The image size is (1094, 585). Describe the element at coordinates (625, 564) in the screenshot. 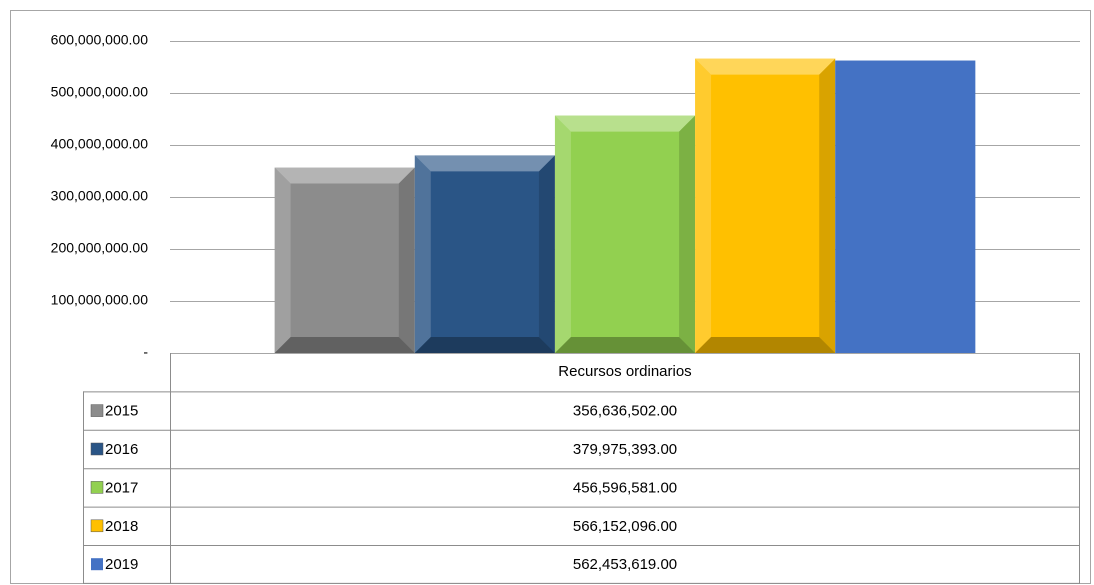

I see `table-value: 562,453,619.00` at that location.